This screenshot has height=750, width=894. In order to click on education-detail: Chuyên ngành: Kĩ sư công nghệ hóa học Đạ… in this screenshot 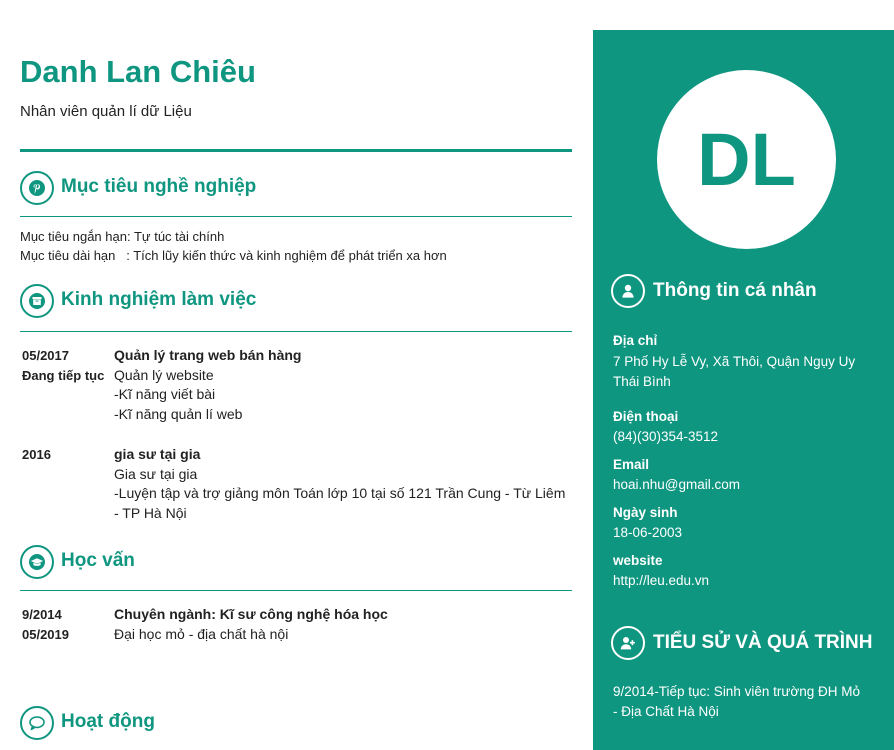, I will do `click(343, 624)`.